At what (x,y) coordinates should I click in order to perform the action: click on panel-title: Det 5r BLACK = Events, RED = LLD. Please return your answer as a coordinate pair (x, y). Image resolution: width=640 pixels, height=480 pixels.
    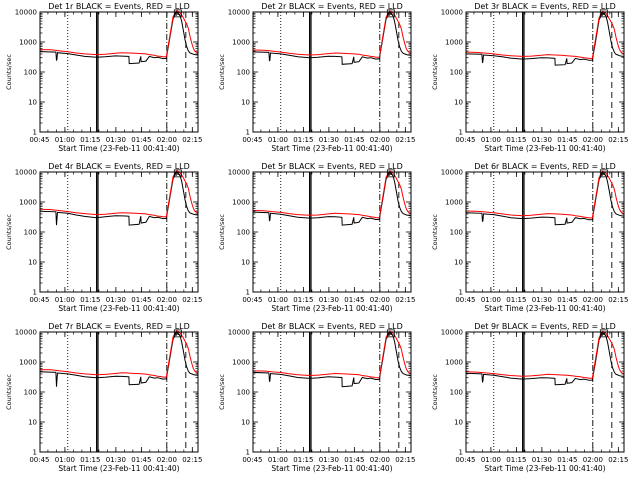
    Looking at the image, I should click on (332, 166).